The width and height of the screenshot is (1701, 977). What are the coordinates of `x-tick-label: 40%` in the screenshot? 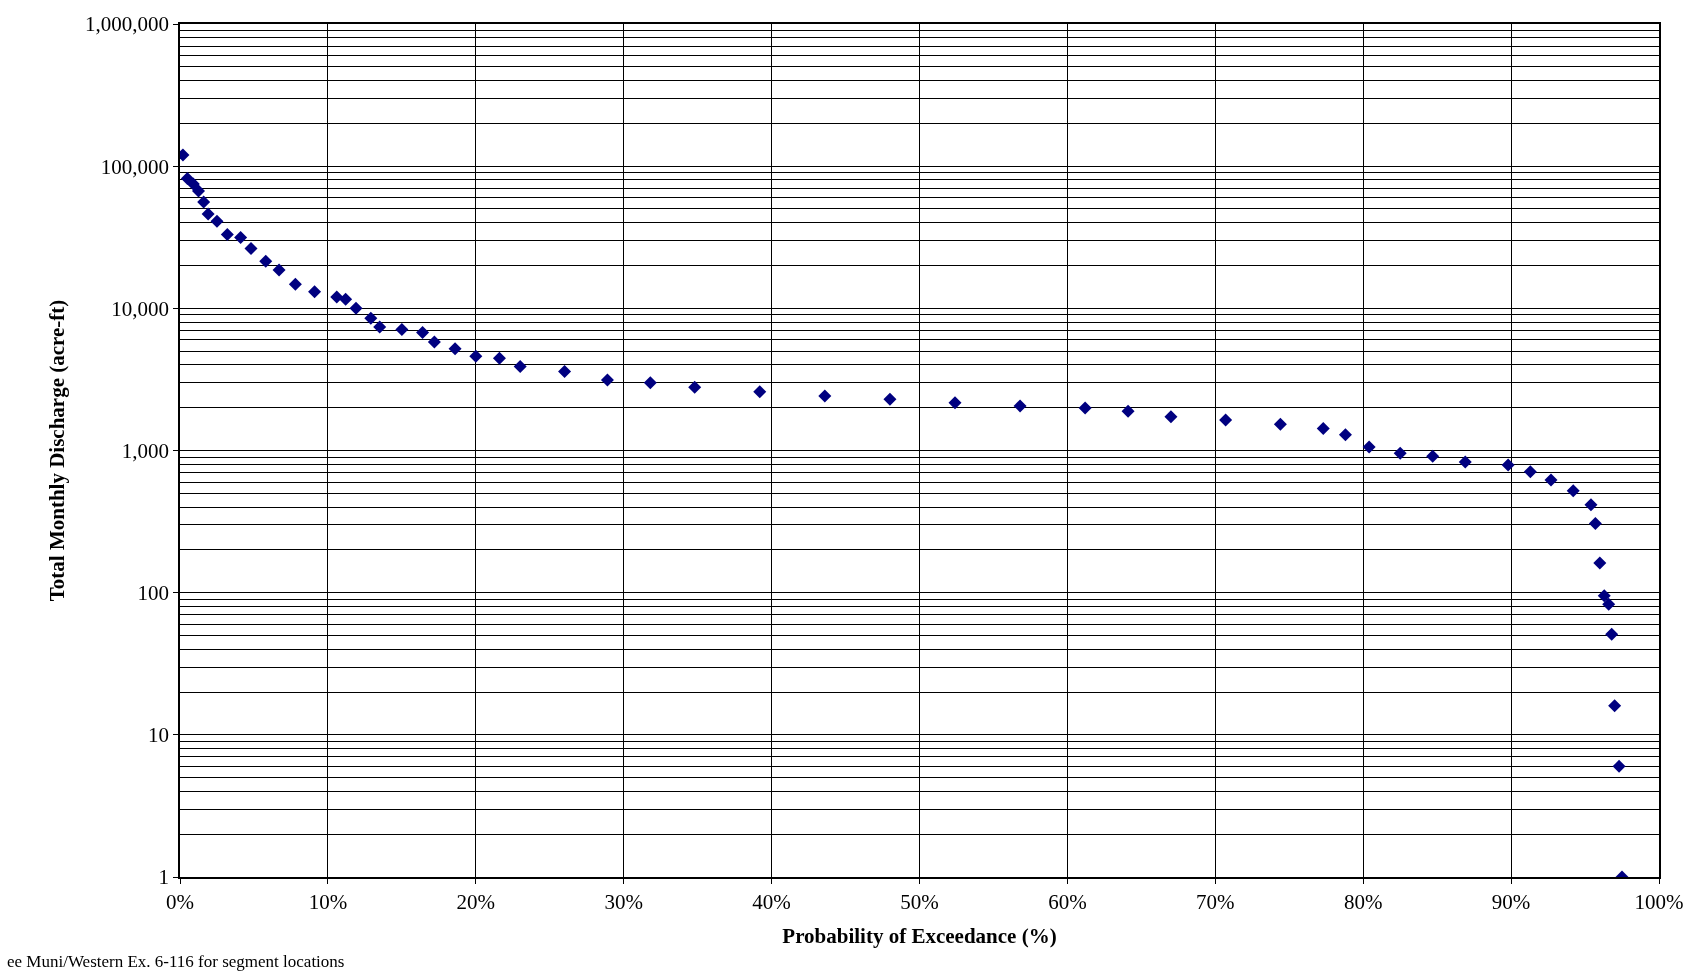 It's located at (771, 901).